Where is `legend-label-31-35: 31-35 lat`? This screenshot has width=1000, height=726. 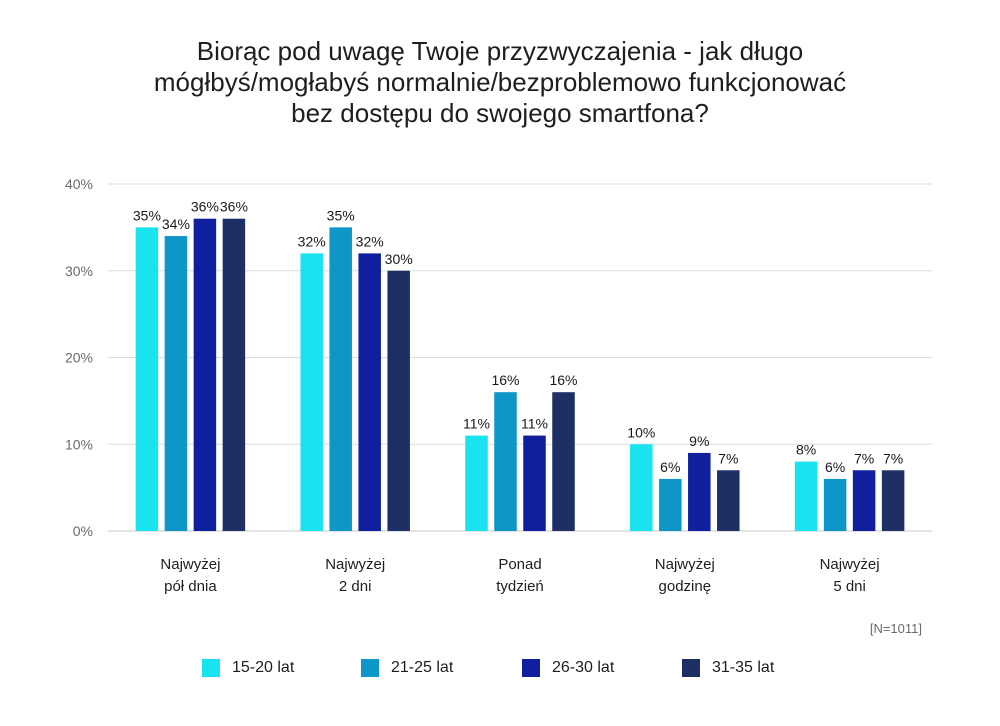 legend-label-31-35: 31-35 lat is located at coordinates (743, 667).